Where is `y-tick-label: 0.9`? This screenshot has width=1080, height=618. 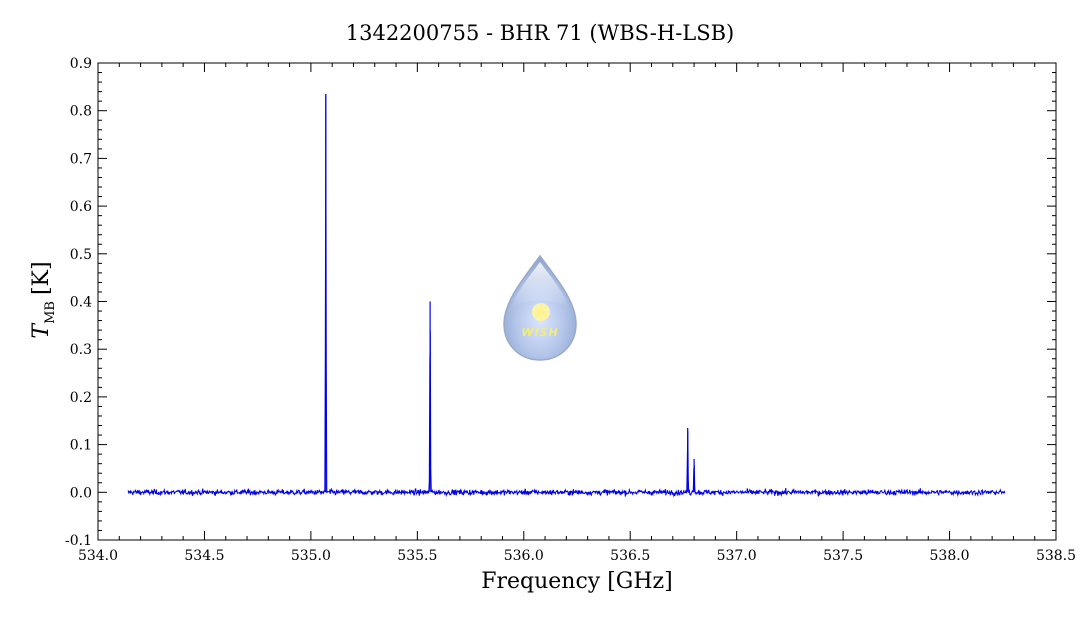
y-tick-label: 0.9 is located at coordinates (81, 64).